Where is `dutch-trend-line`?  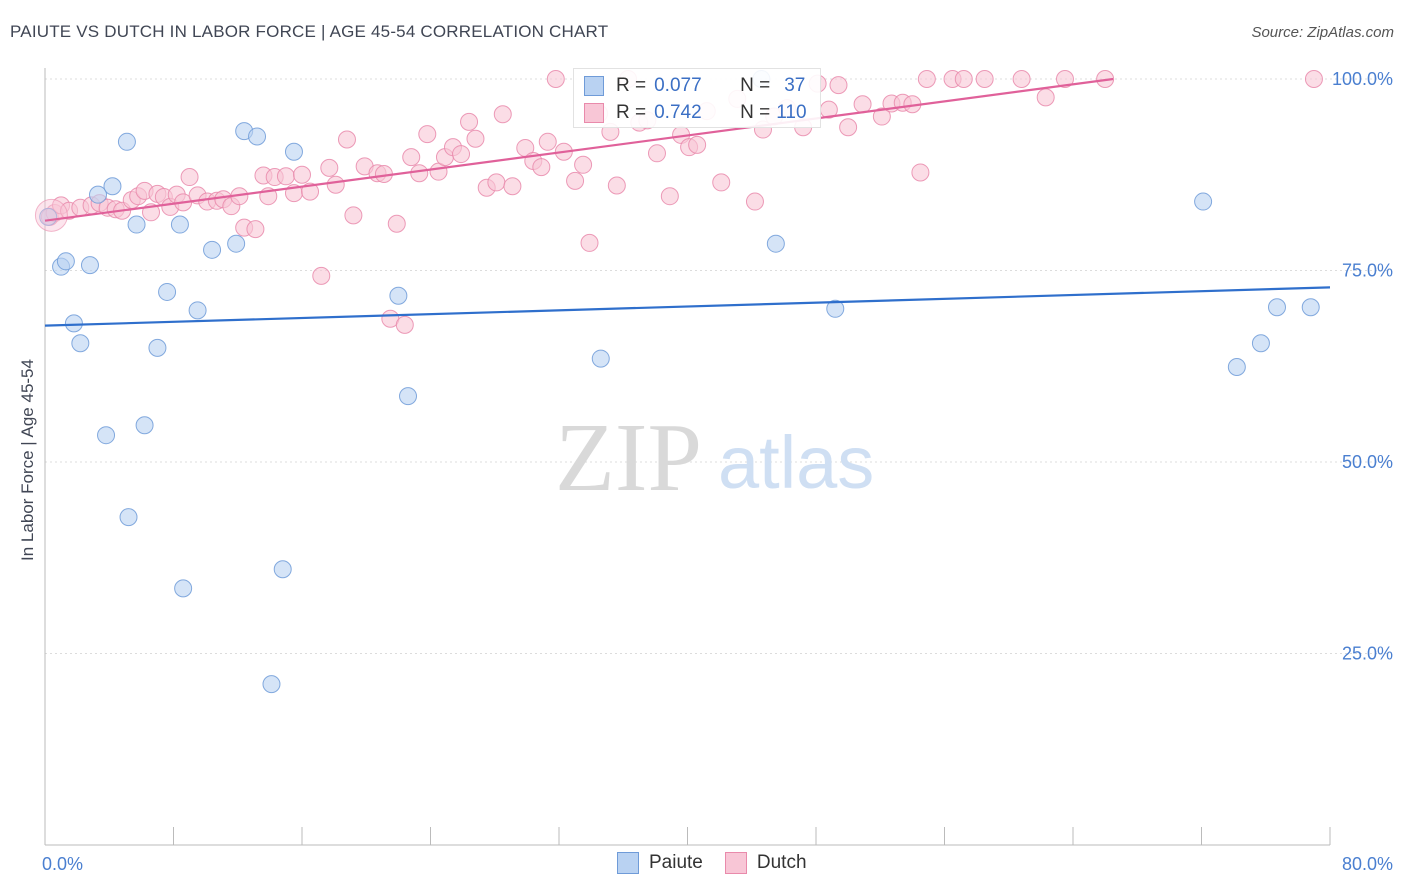 dutch-trend-line is located at coordinates (579, 149).